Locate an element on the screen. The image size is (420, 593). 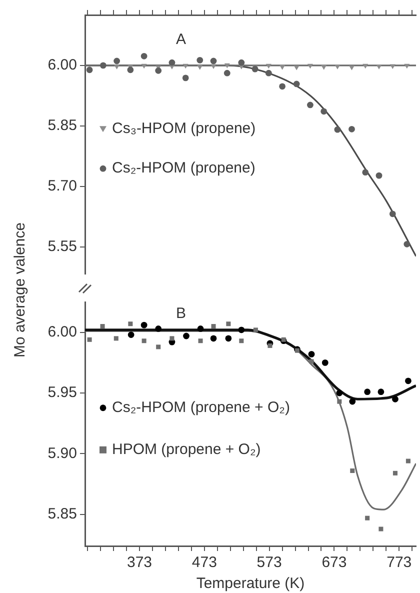
legend-label: Cs₃-HPOM (propene) is located at coordinates (184, 128).